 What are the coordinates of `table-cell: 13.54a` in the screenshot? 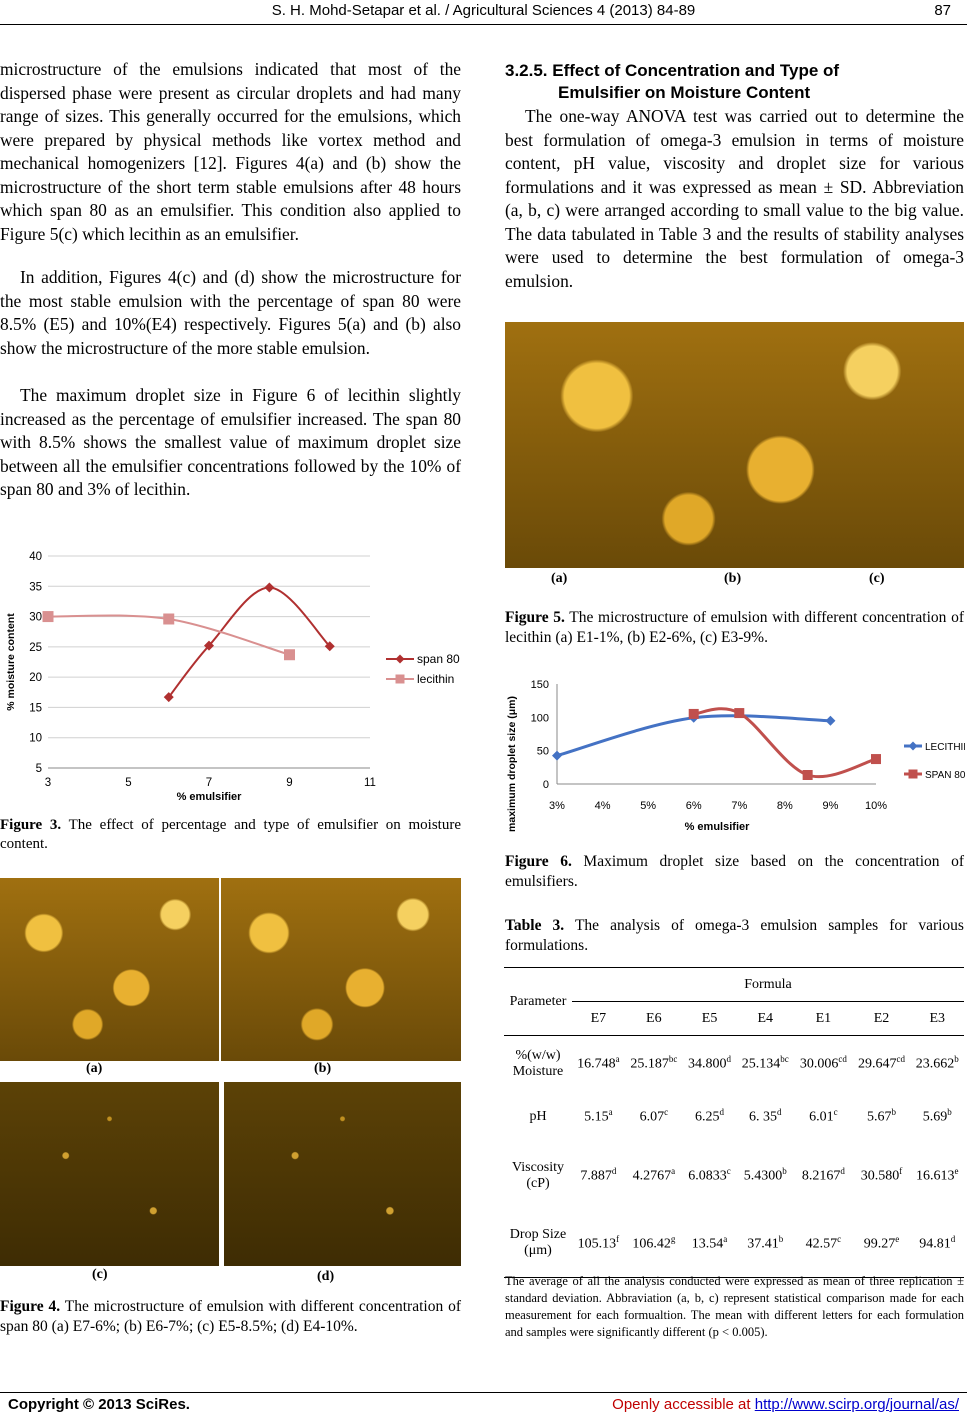 It's located at (709, 1244).